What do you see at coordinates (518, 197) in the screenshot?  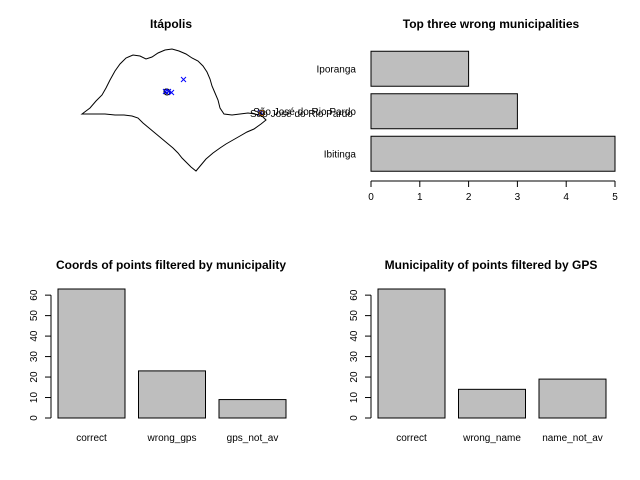 I see `x-tick-label: 3` at bounding box center [518, 197].